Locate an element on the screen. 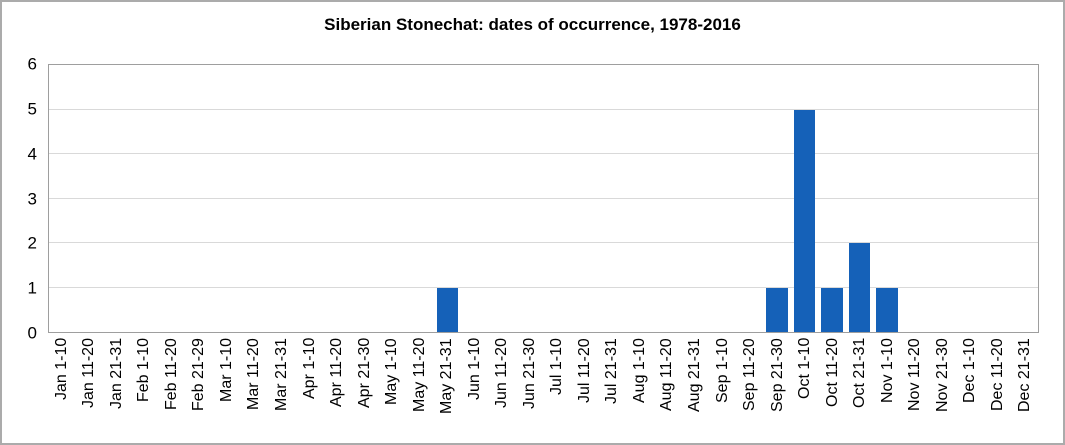 The width and height of the screenshot is (1065, 445). x-slot: Nov 11-20 is located at coordinates (915, 390).